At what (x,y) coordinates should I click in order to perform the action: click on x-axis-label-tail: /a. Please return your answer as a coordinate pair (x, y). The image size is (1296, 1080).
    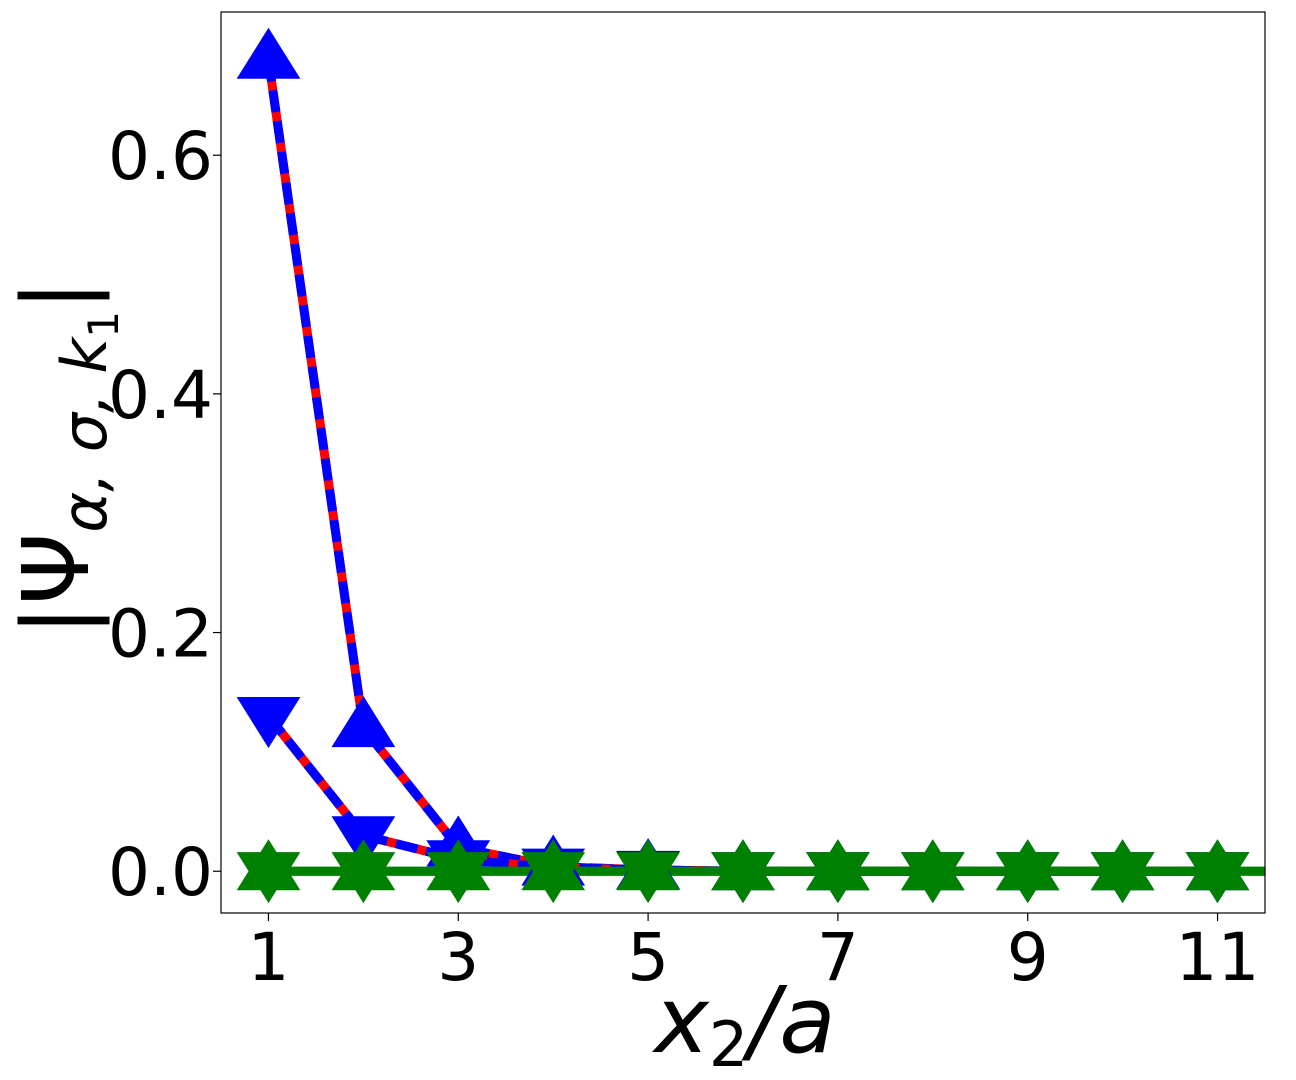
    Looking at the image, I should click on (788, 1020).